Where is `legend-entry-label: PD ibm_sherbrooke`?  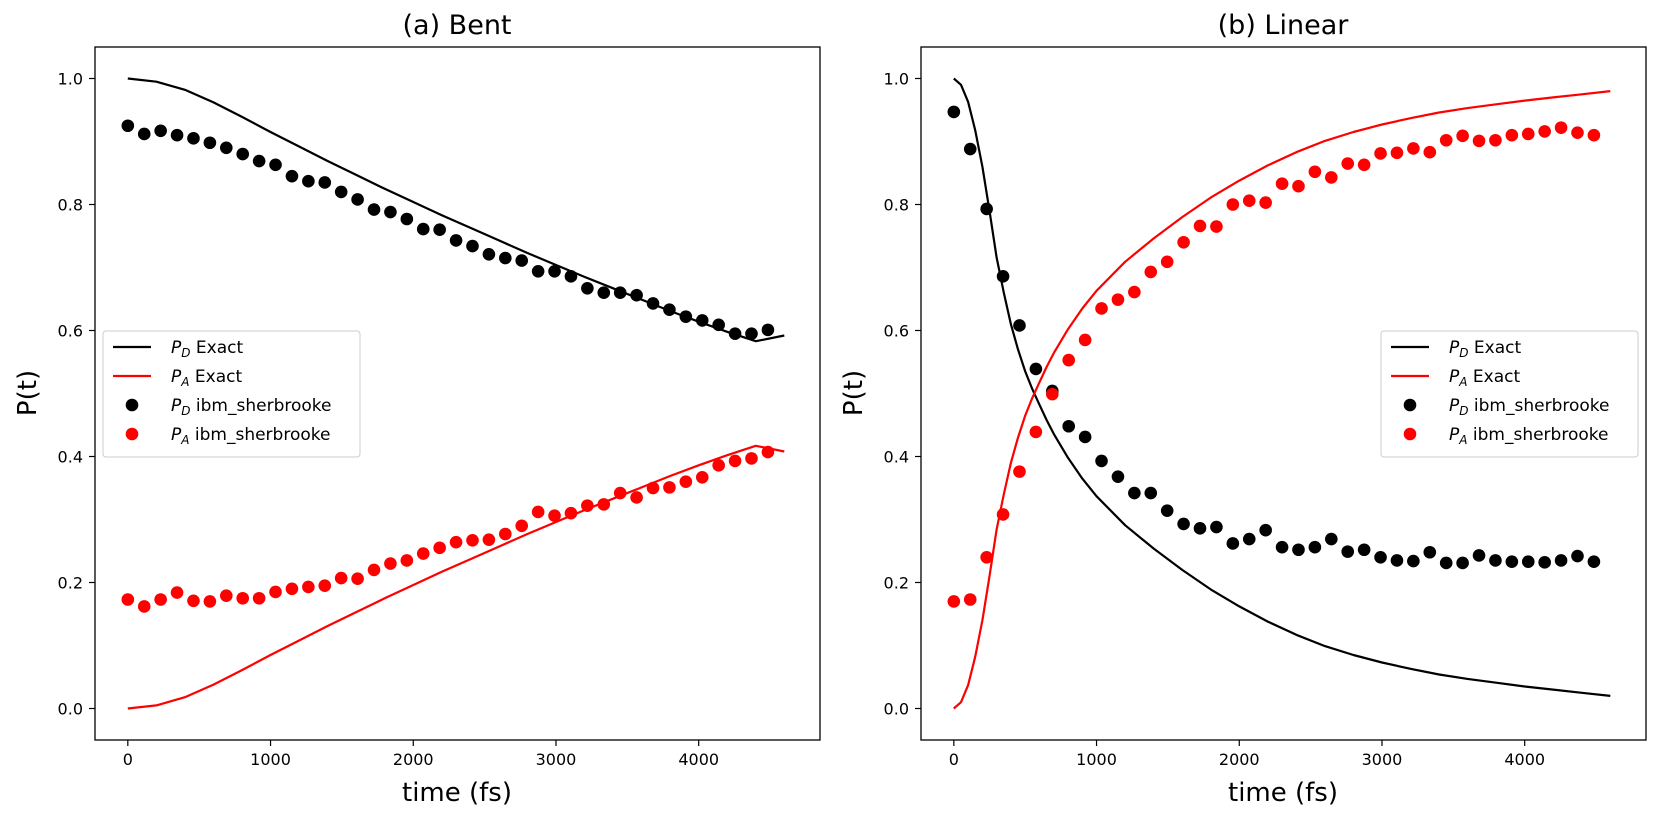 legend-entry-label: PD ibm_sherbrooke is located at coordinates (1529, 407).